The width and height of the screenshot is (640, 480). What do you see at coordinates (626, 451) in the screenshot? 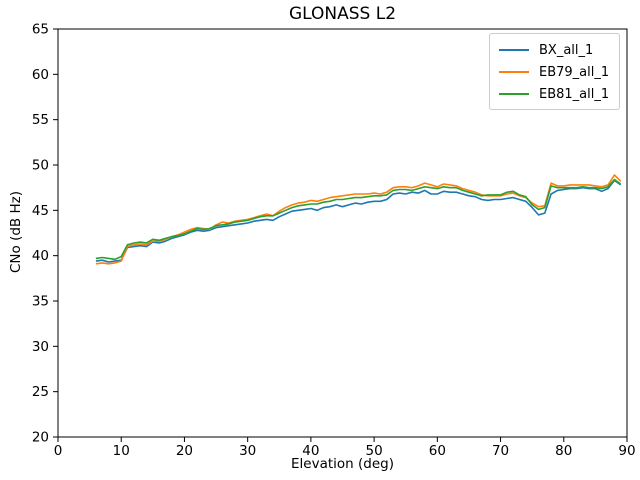
I see `x-tick-label: 90` at bounding box center [626, 451].